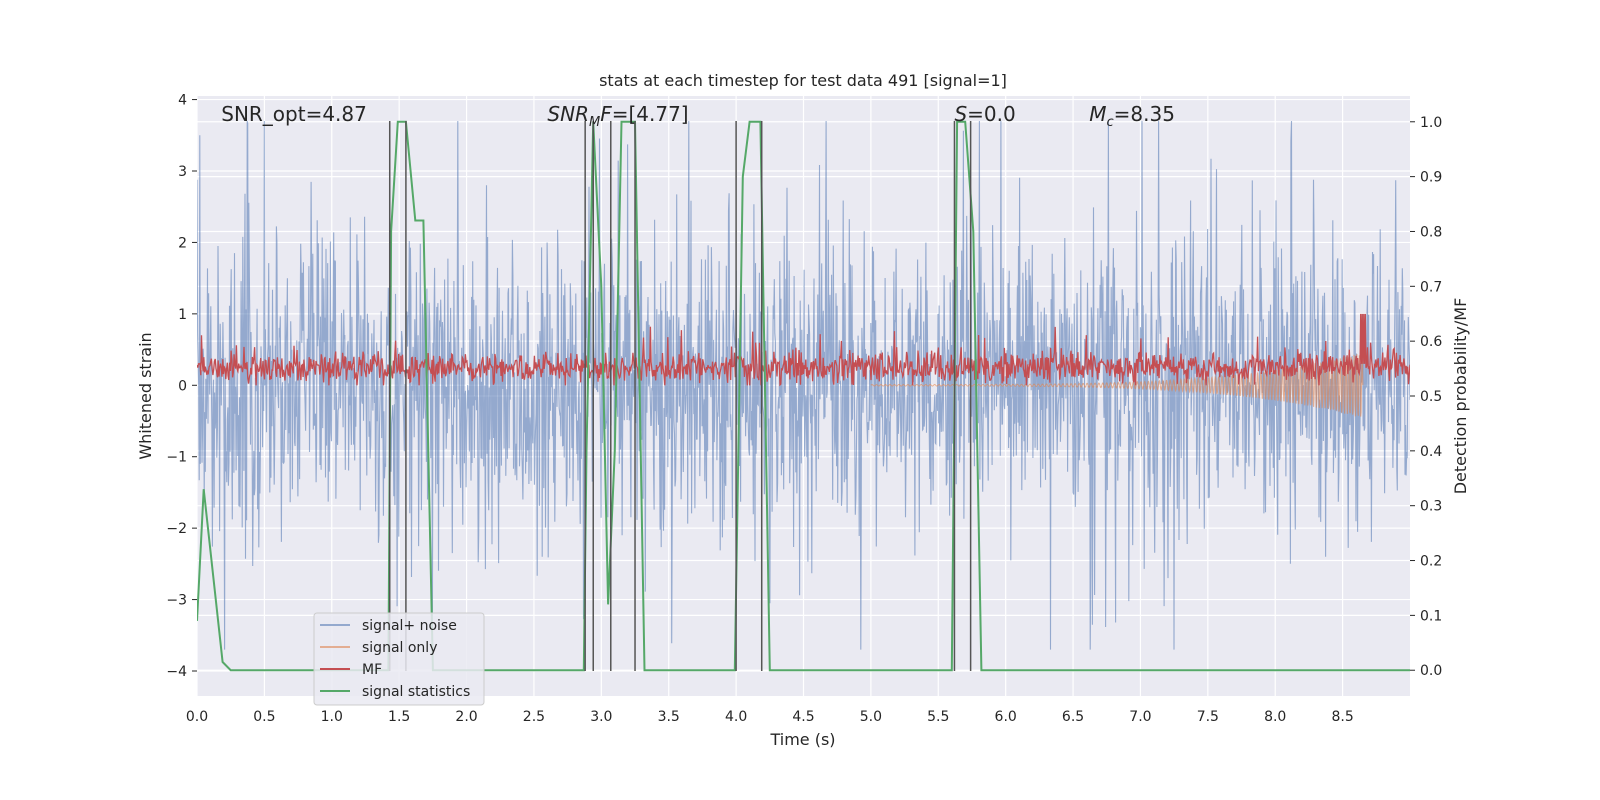  I want to click on legend-label: MF, so click(372, 670).